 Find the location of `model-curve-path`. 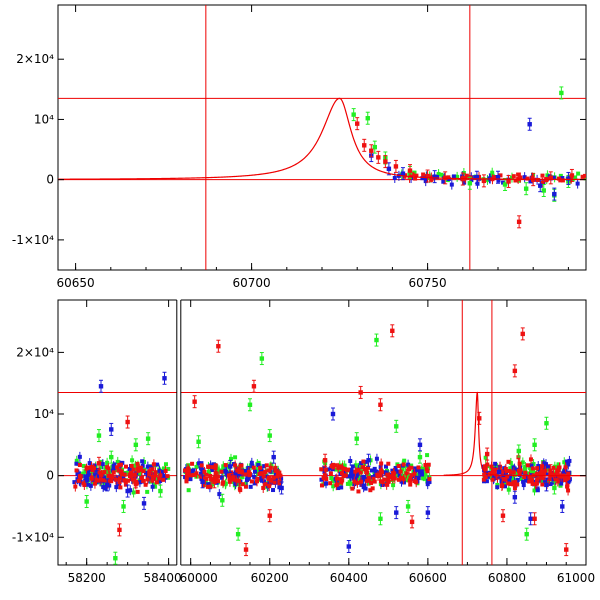

model-curve-path is located at coordinates (322, 138).